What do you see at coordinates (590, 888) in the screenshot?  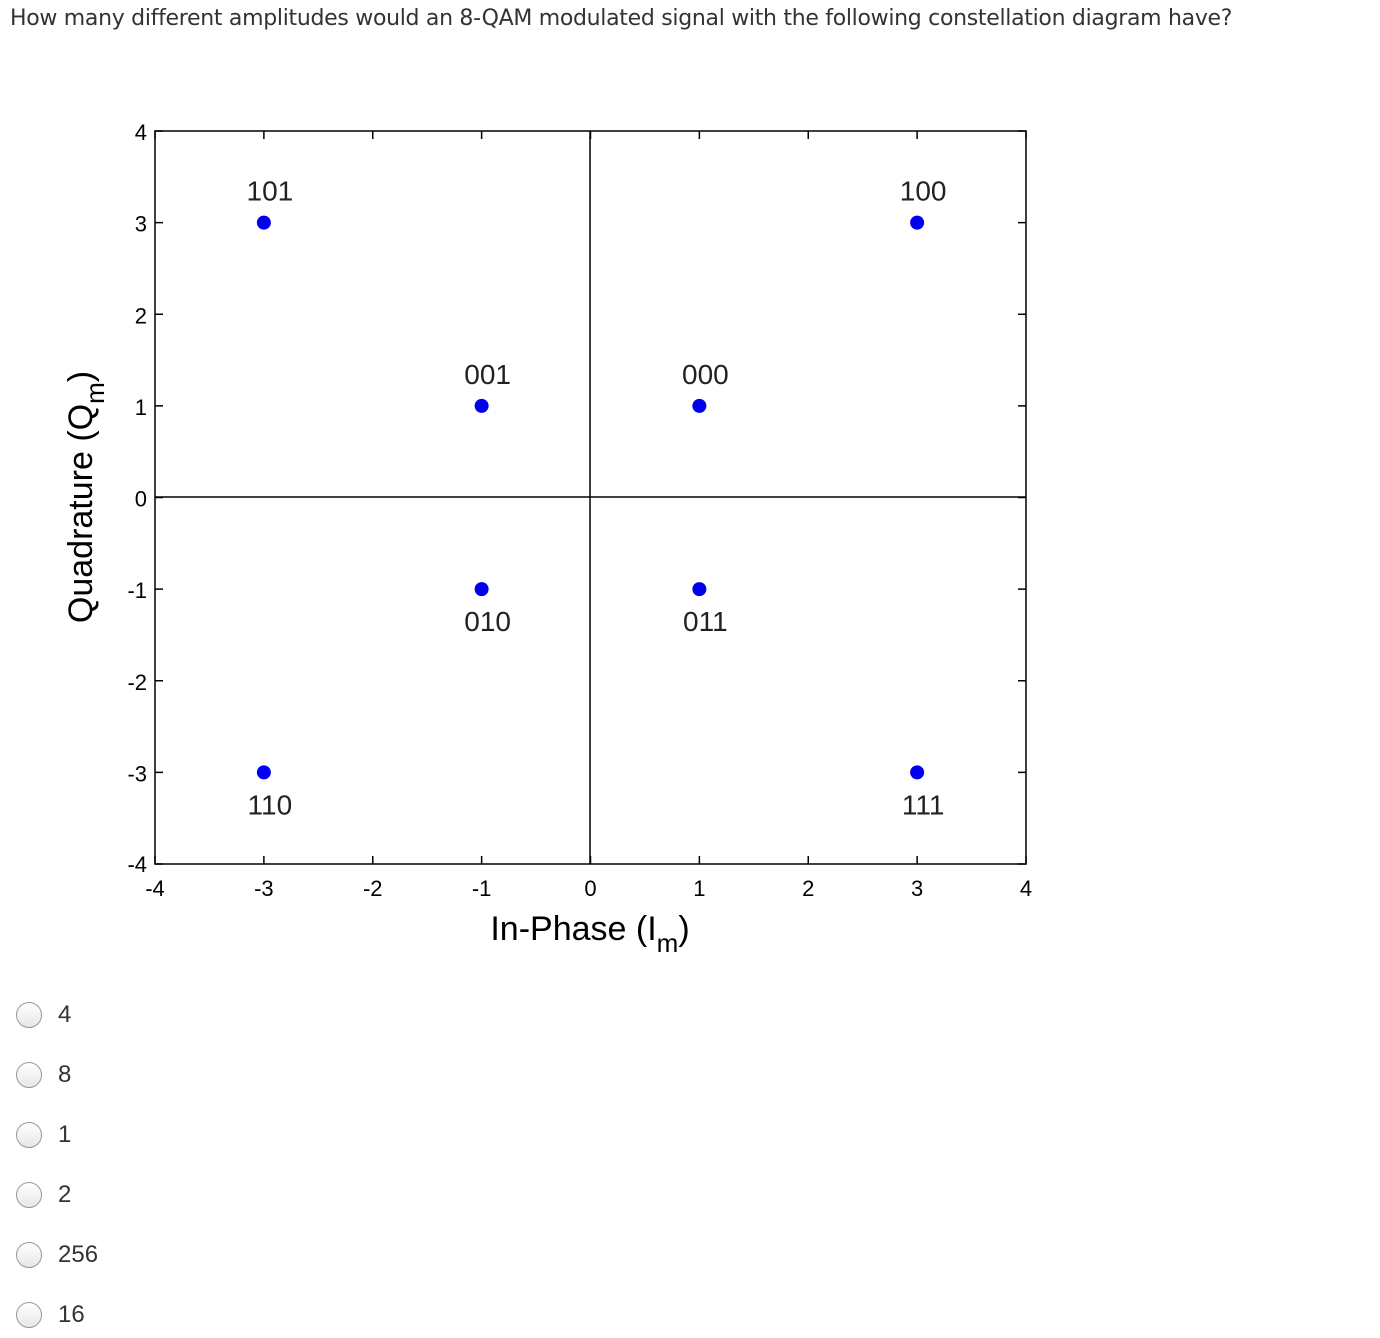 I see `x-tick-label: 0` at bounding box center [590, 888].